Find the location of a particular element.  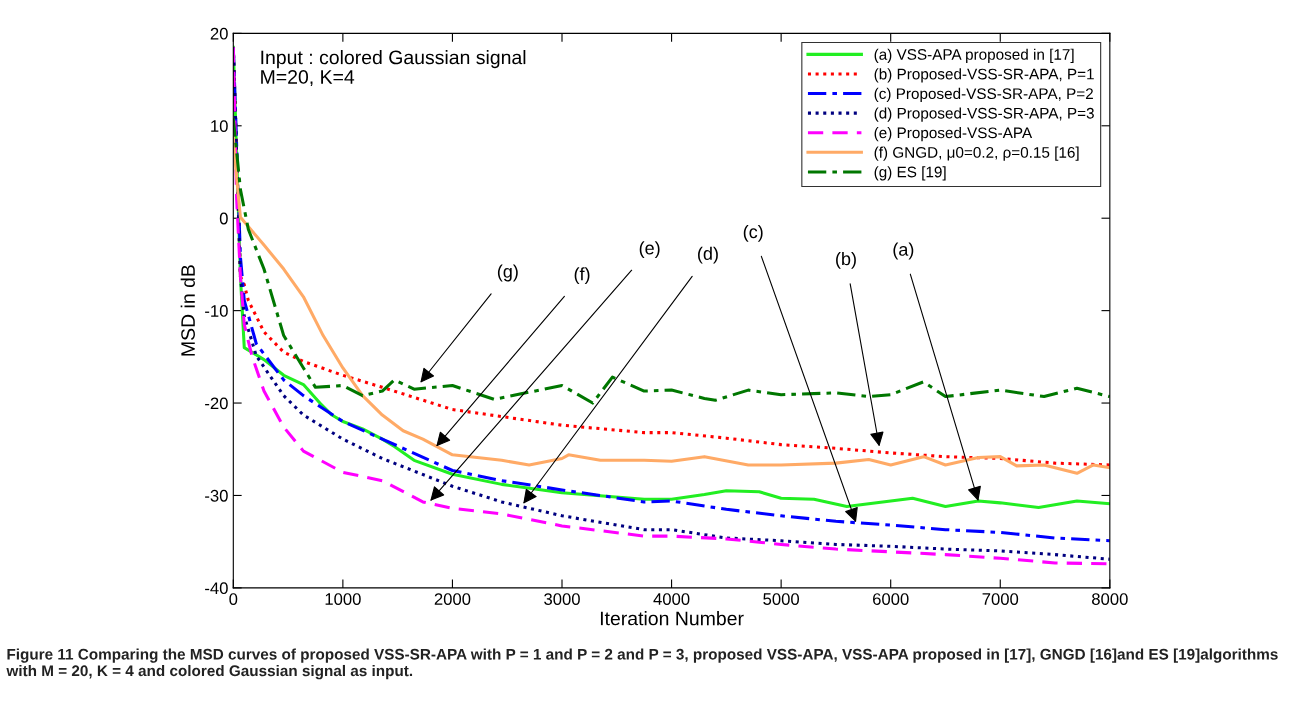

legend-label: (d) Proposed-VSS-SR-APA, P=3 is located at coordinates (984, 114).